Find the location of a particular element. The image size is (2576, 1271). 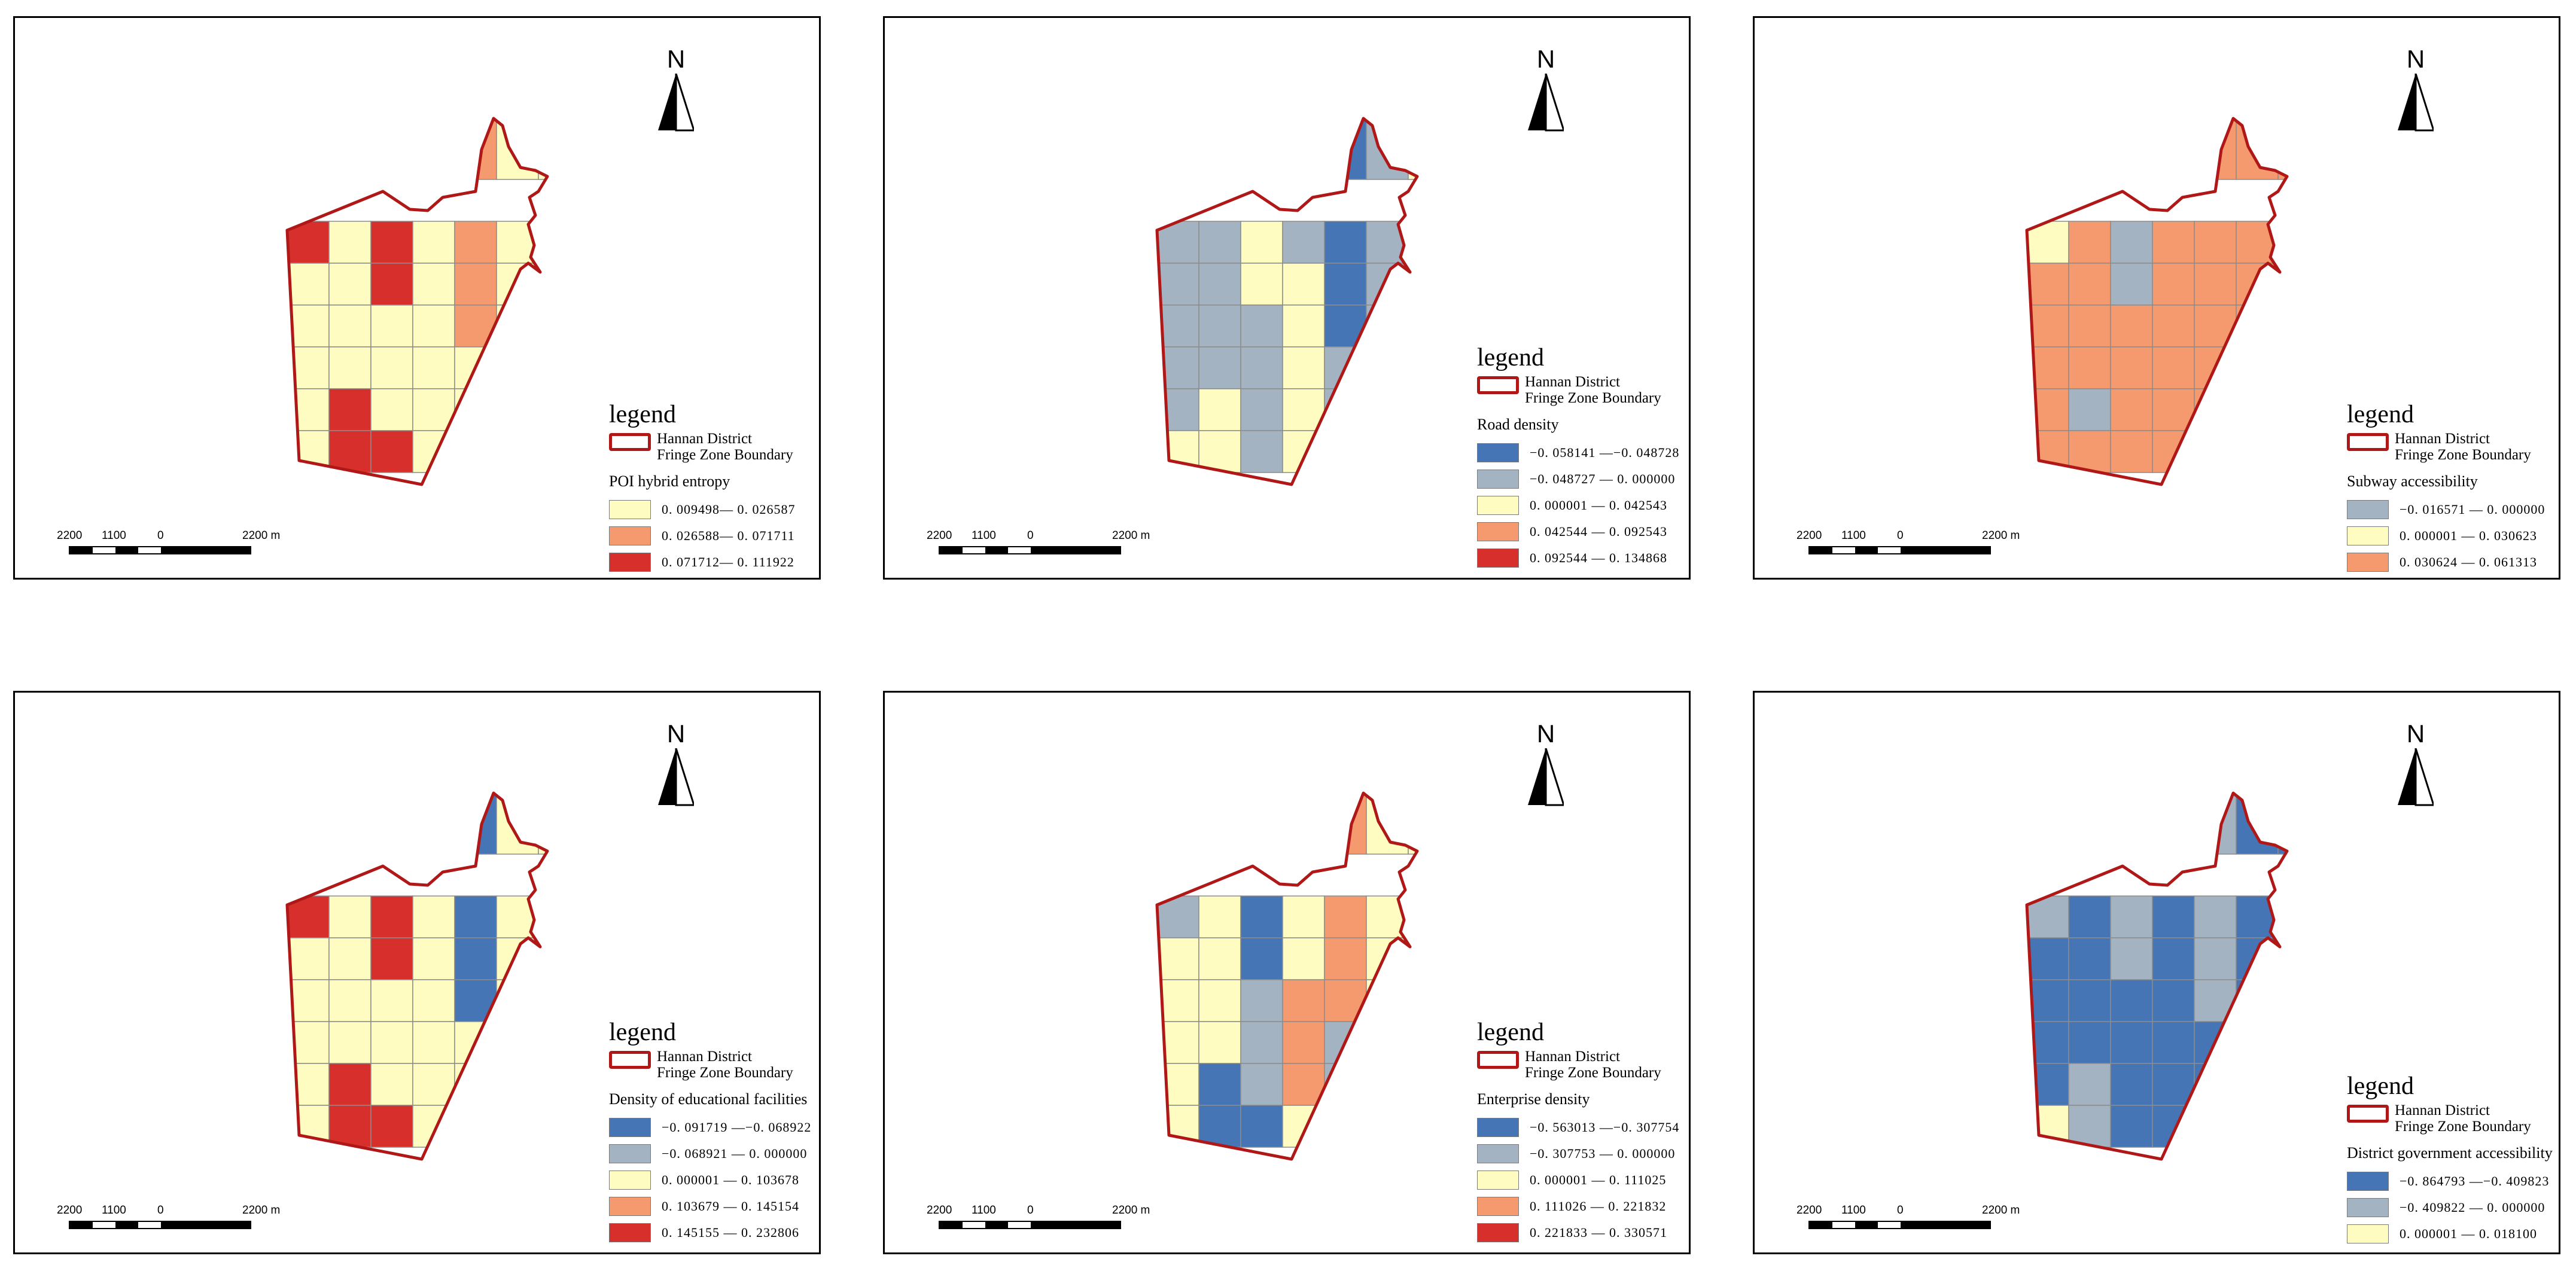

legend-class-entry: −0. 864793 —−0. 409823 is located at coordinates (2450, 1181).